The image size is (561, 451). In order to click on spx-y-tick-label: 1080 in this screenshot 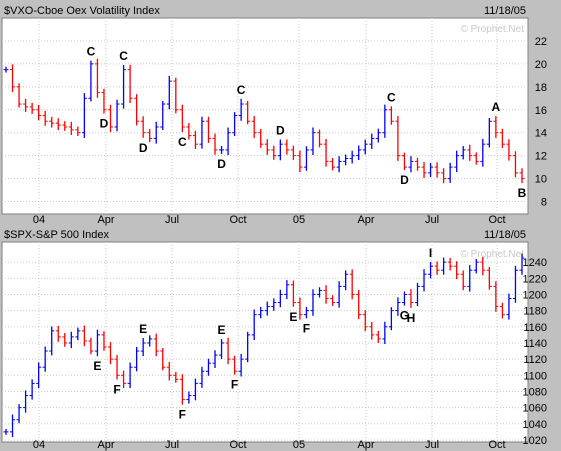, I will do `click(535, 392)`.